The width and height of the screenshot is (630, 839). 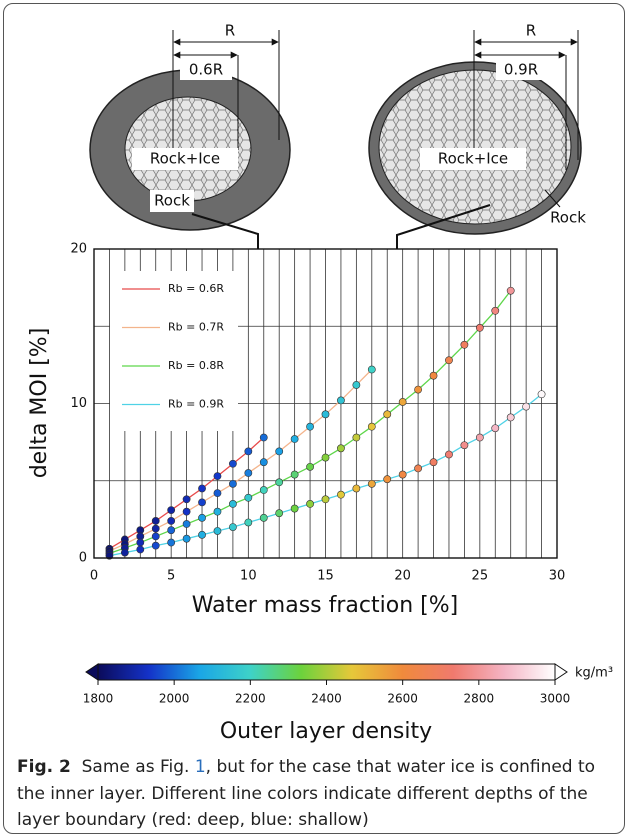 I want to click on x-tick-label: 5, so click(x=171, y=576).